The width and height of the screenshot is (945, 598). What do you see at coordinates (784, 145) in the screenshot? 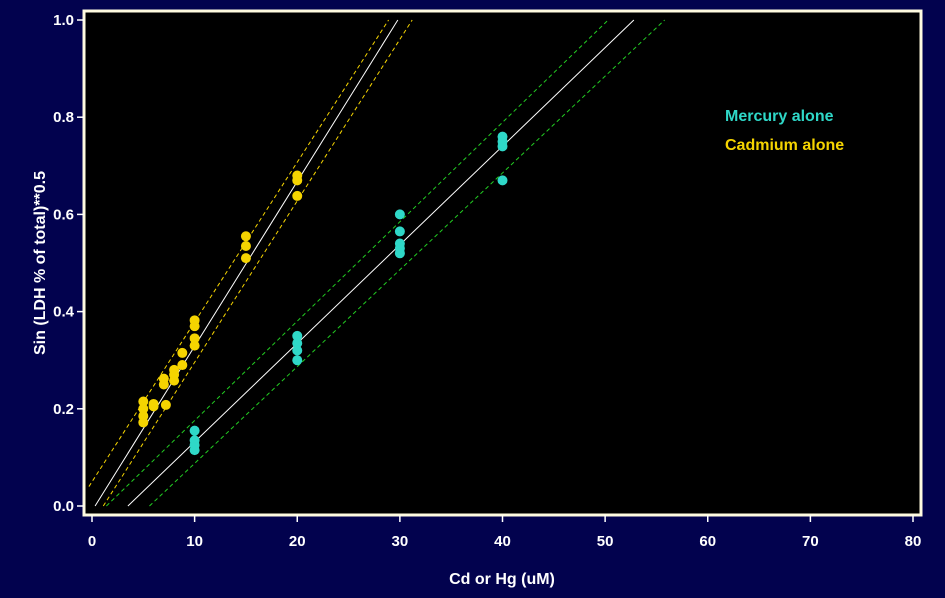
I see `legend-entry-cadmium: Cadmium alone` at bounding box center [784, 145].